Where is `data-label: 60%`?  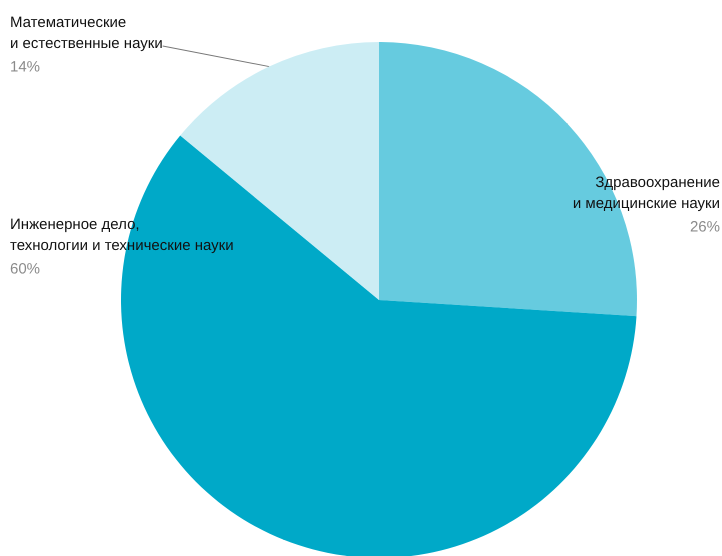 data-label: 60% is located at coordinates (25, 269).